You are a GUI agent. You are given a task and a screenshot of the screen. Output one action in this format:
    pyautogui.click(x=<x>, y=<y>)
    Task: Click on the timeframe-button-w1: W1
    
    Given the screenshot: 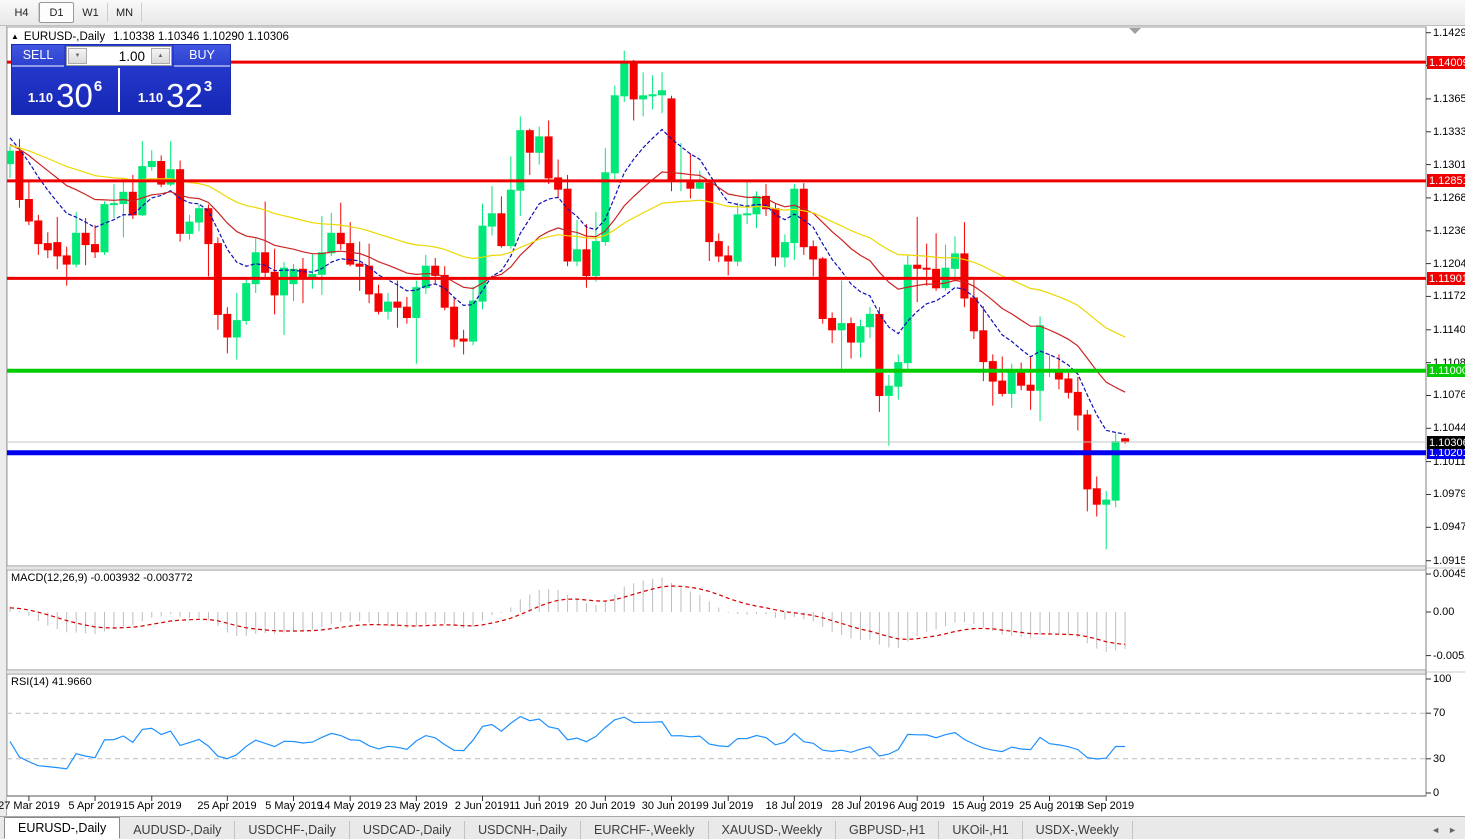 What is the action you would take?
    pyautogui.click(x=91, y=12)
    